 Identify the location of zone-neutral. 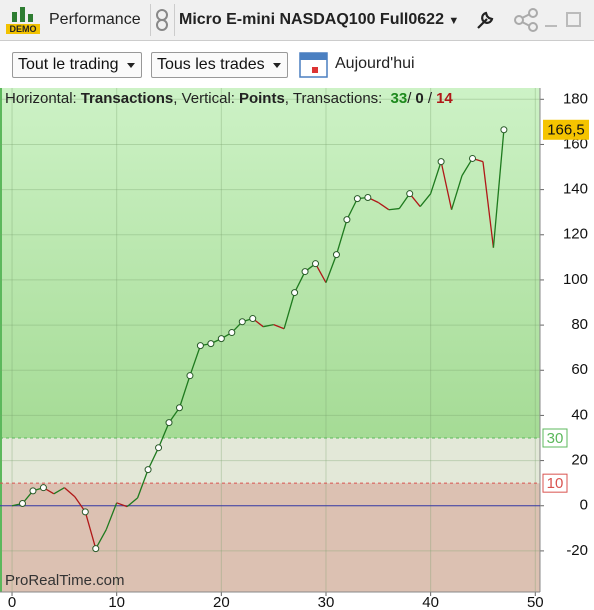
(270, 461).